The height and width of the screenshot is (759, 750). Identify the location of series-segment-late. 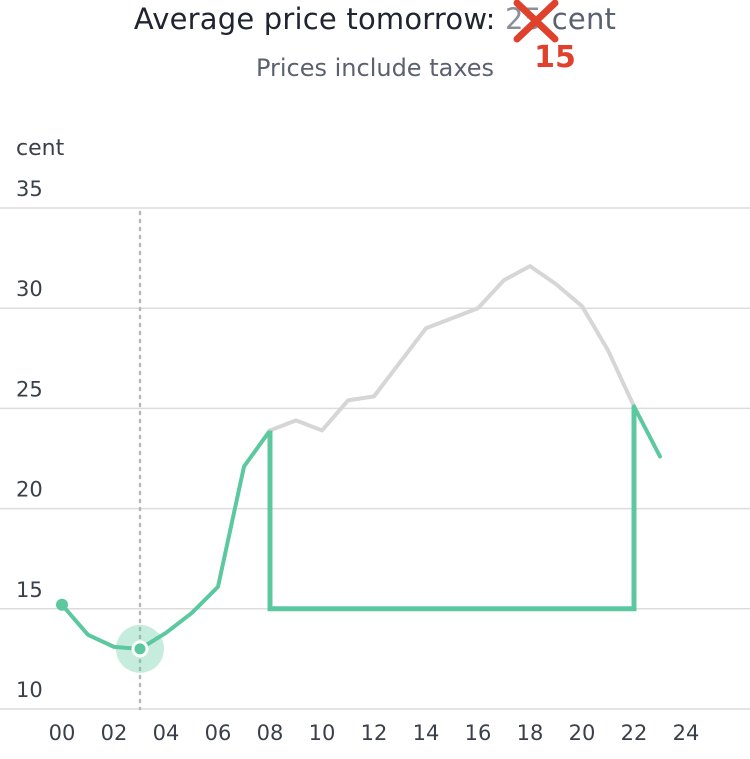
(647, 431).